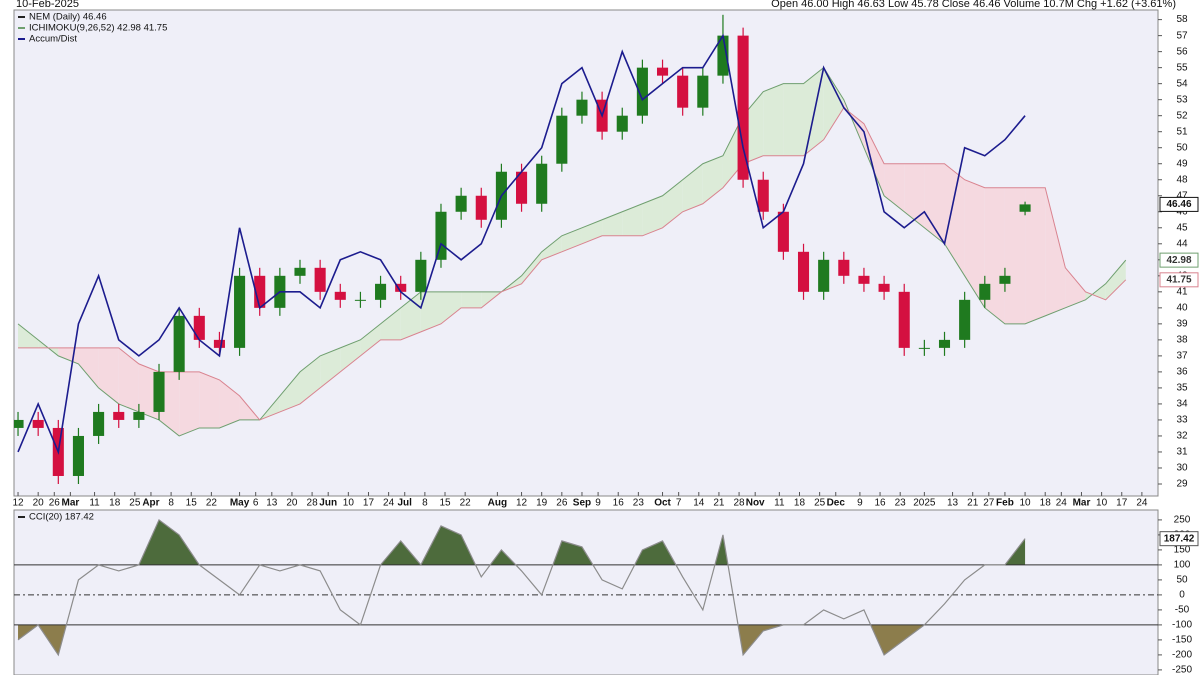 The image size is (1200, 675). I want to click on y-tick-label: 33, so click(1182, 420).